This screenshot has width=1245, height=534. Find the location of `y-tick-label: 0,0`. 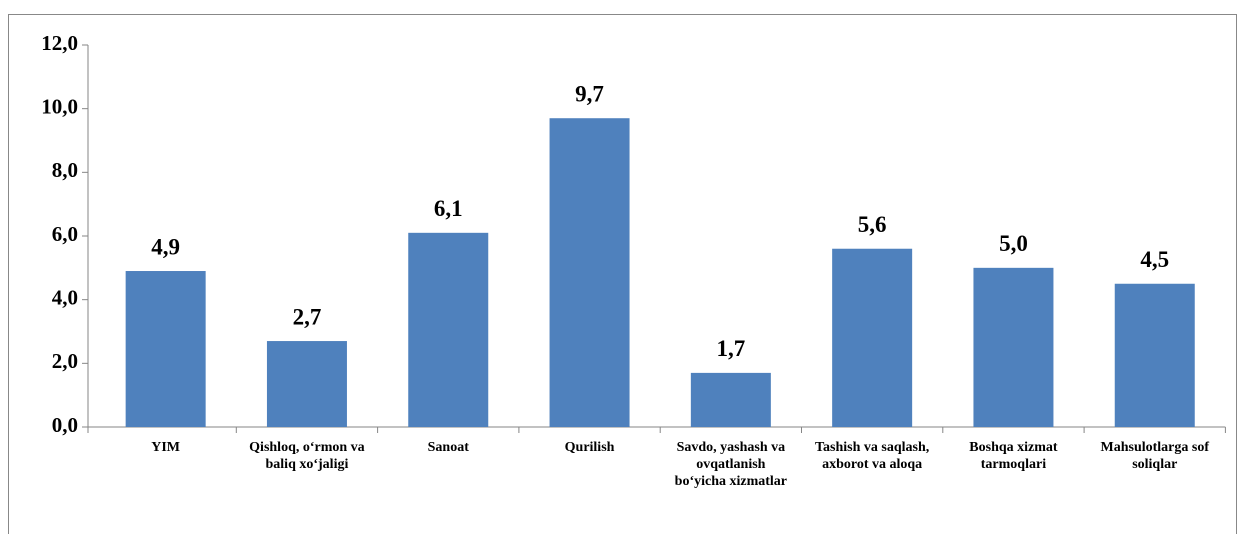

y-tick-label: 0,0 is located at coordinates (65, 425).